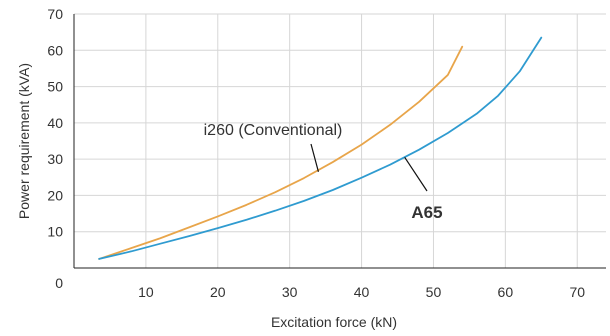 The height and width of the screenshot is (336, 610). I want to click on annotation-label: i260 (Conventional), so click(273, 130).